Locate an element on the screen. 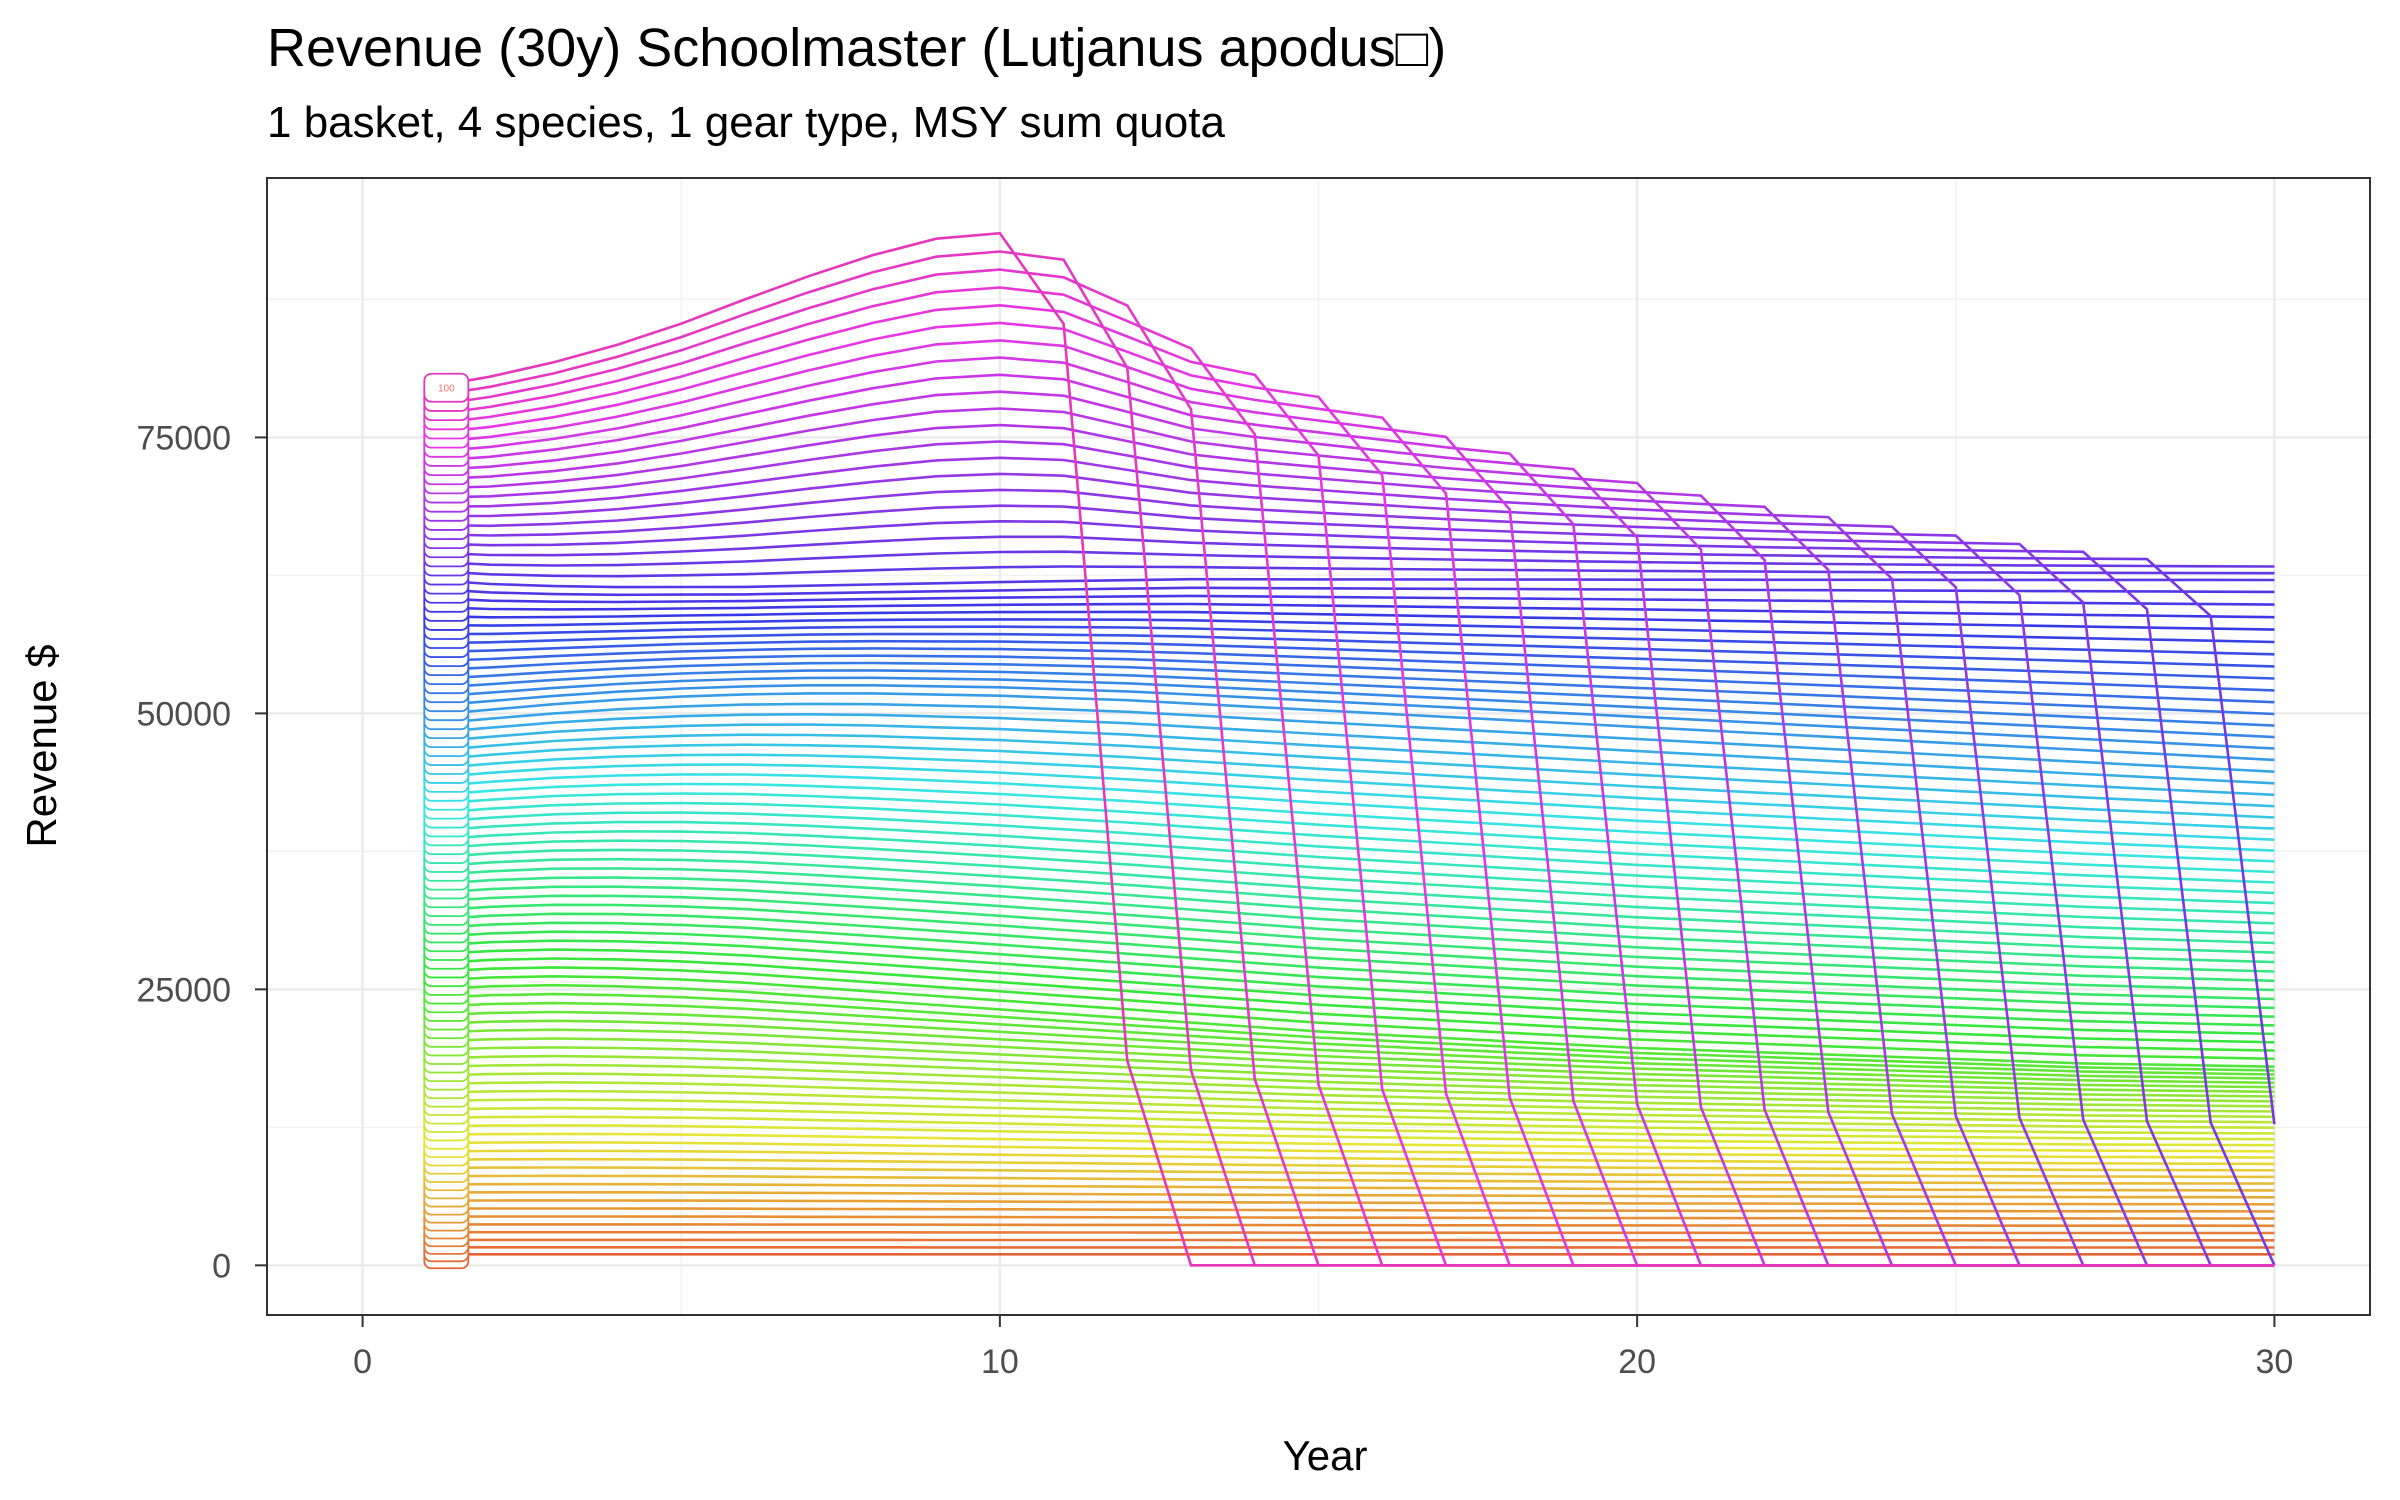  y-axis-title: Revenue $ is located at coordinates (41, 745).